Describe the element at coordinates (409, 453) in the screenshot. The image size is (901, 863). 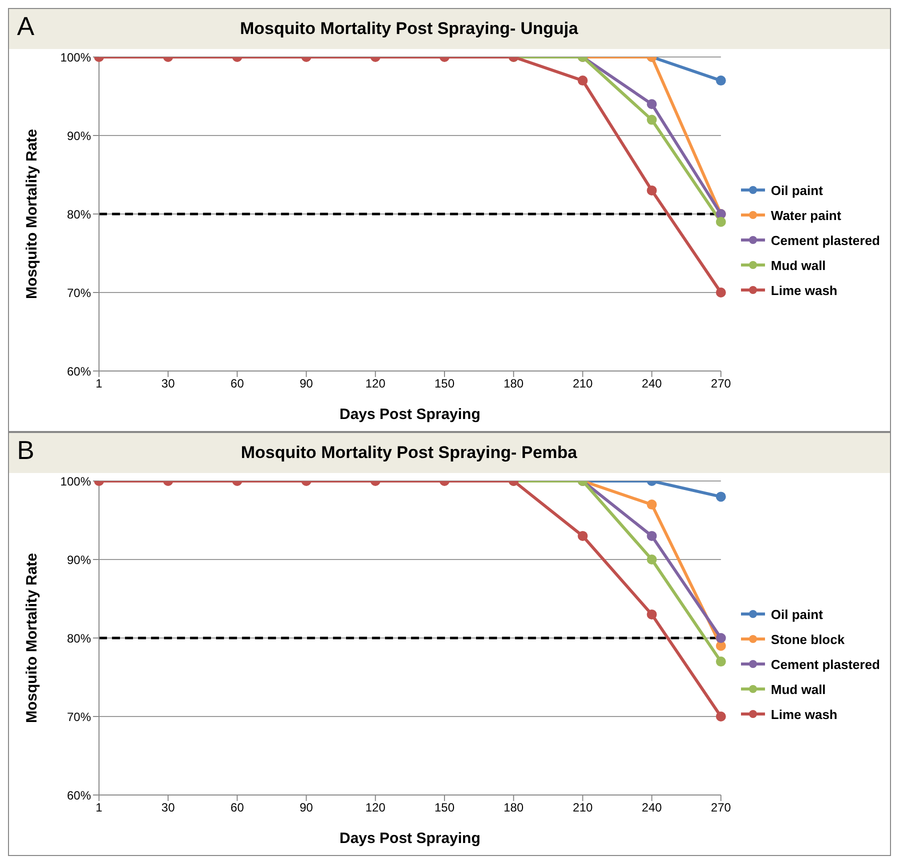
I see `chart-title: Mosquito Mortality Post Spraying- Pemba` at that location.